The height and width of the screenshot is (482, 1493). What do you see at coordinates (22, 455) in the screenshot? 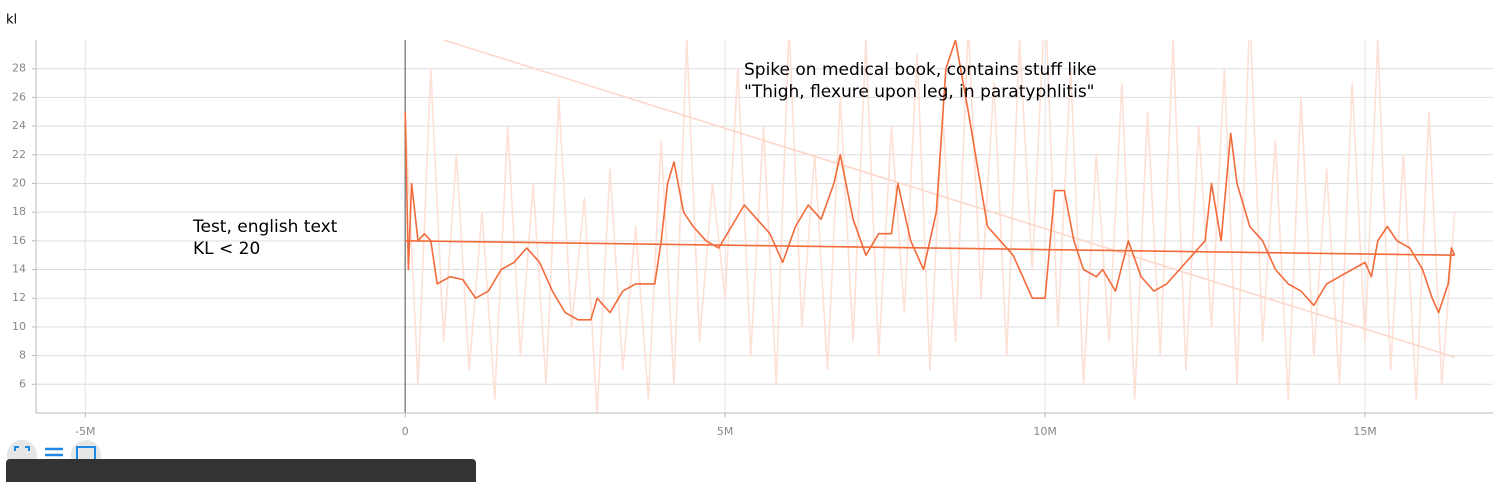
I see `fullscreen-icon` at bounding box center [22, 455].